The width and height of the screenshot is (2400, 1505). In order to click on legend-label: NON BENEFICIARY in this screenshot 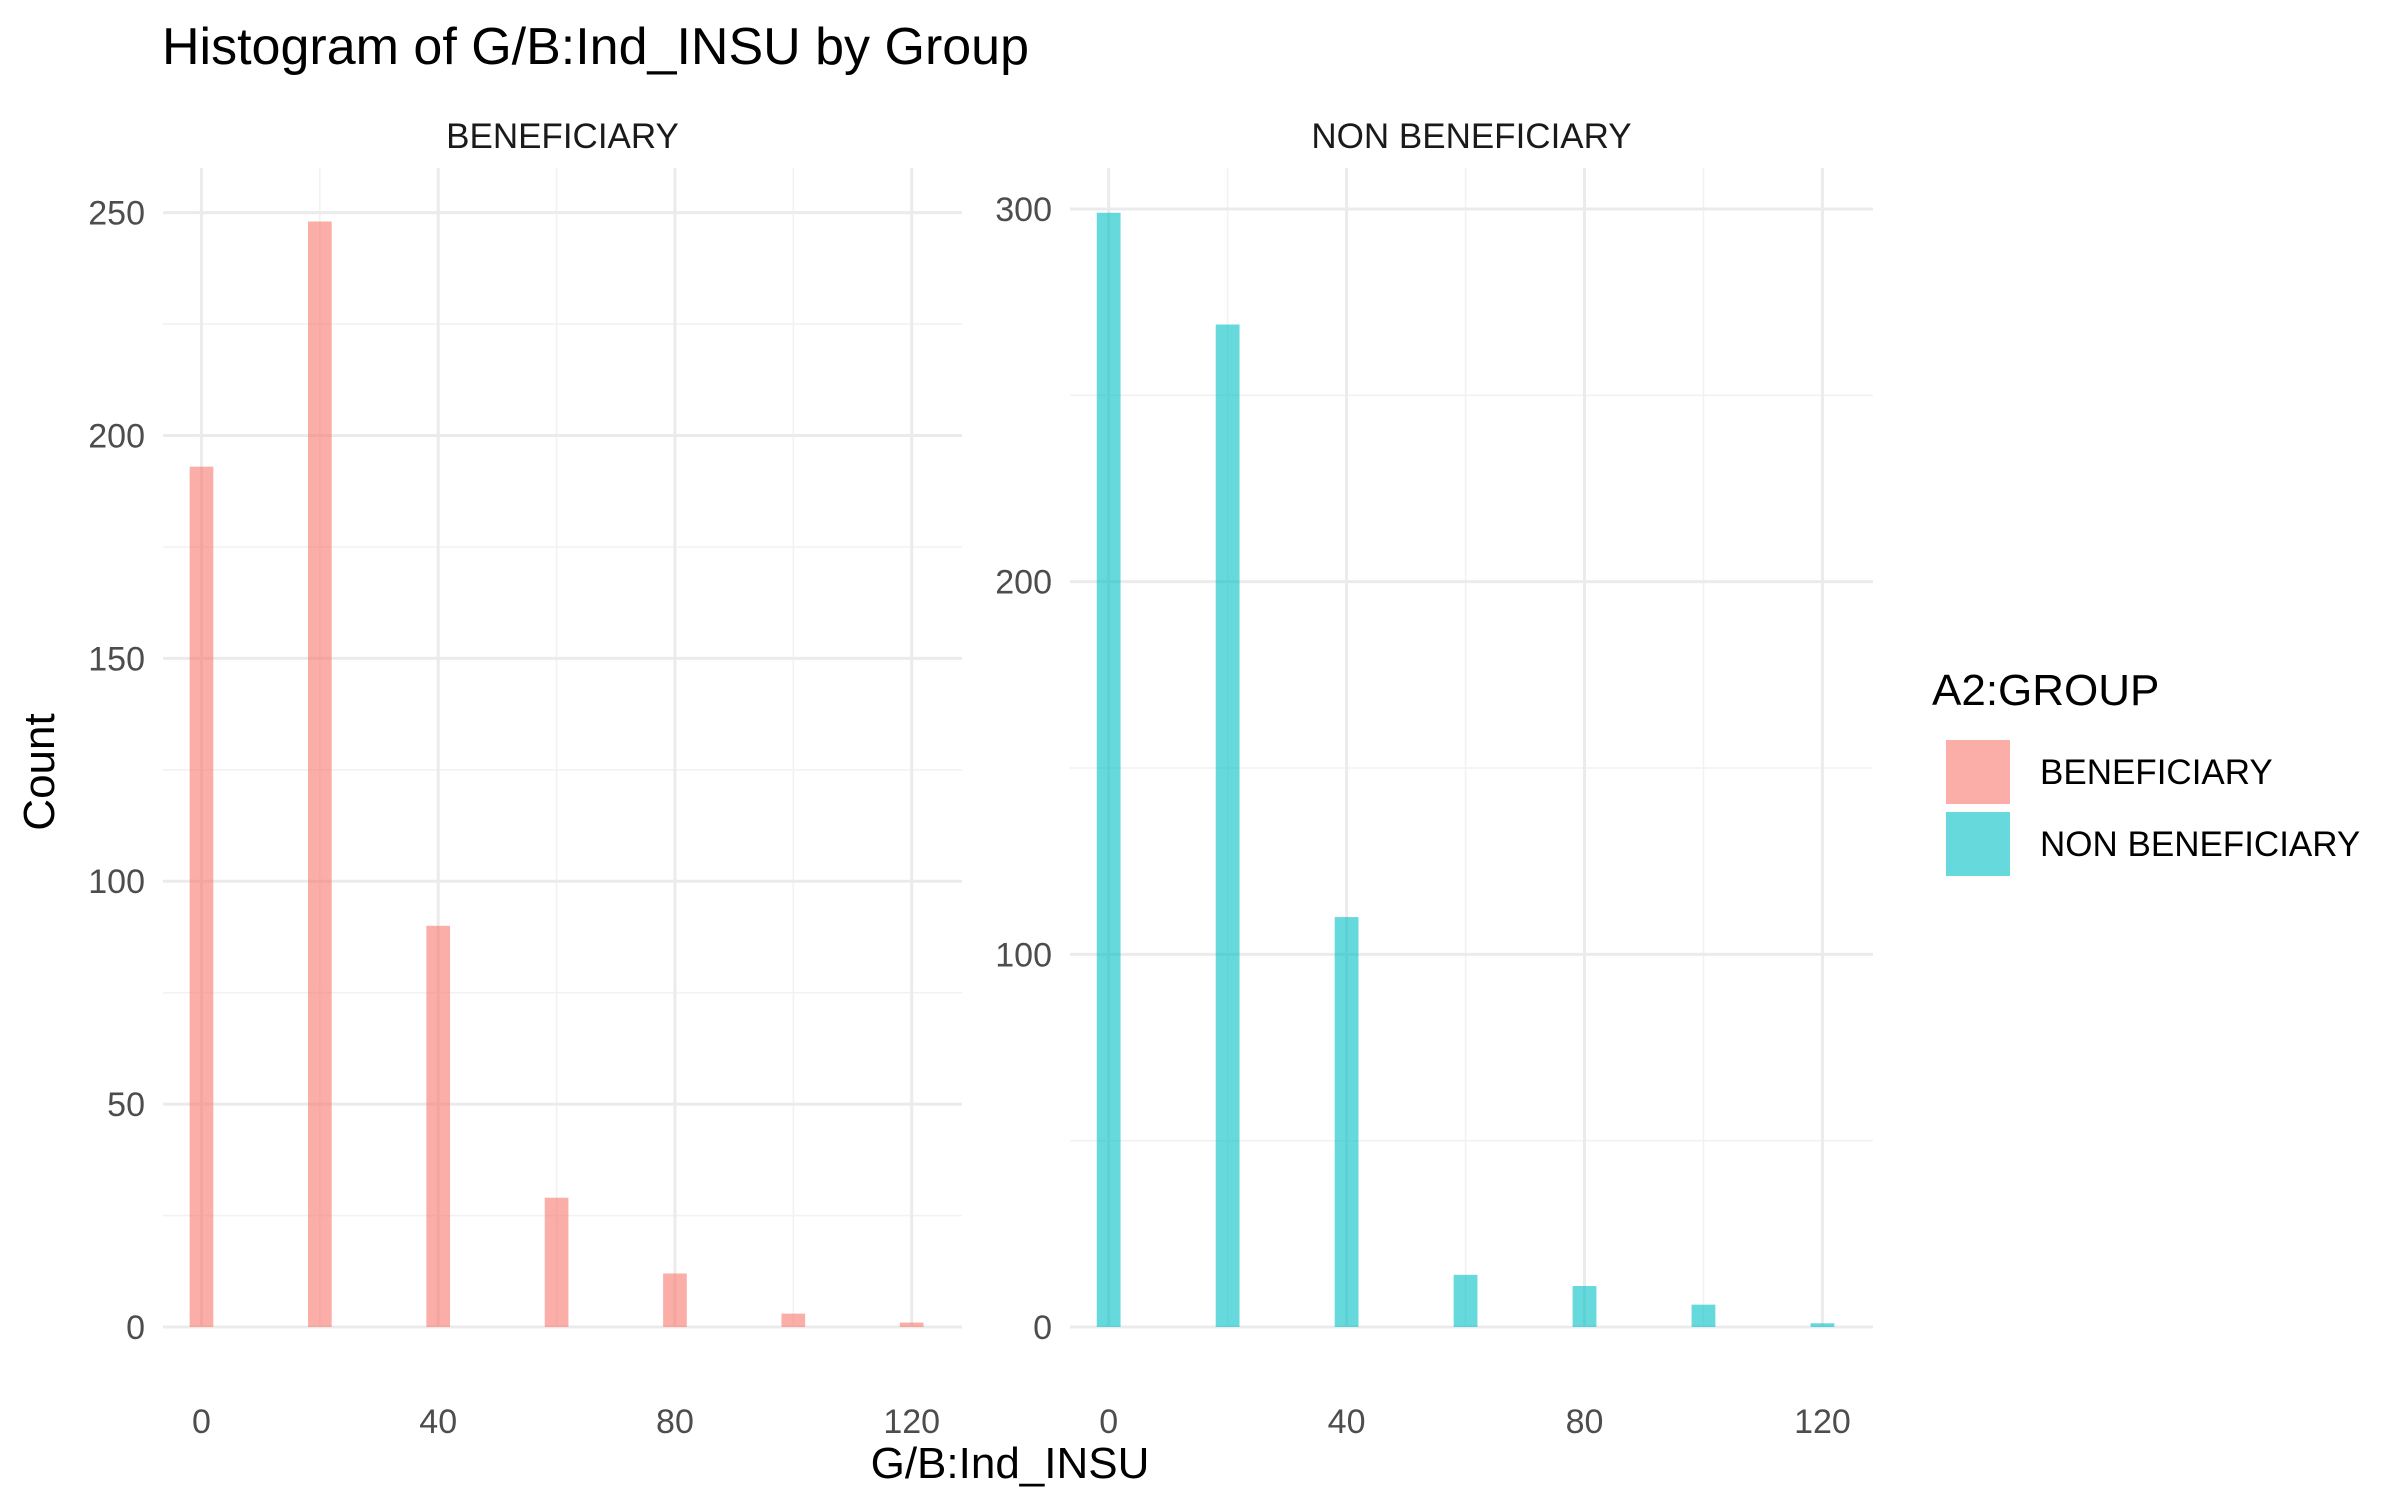, I will do `click(2200, 844)`.